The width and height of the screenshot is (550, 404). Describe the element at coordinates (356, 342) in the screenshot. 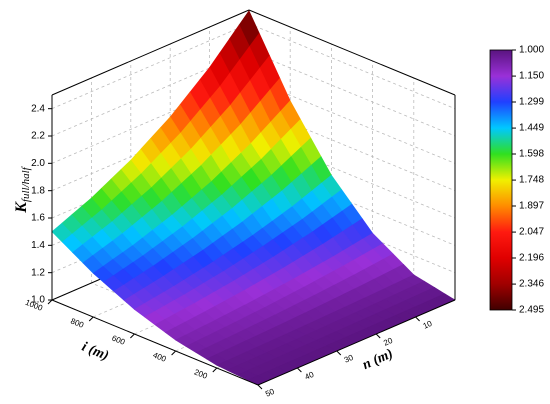

I see `y-axis-line` at that location.